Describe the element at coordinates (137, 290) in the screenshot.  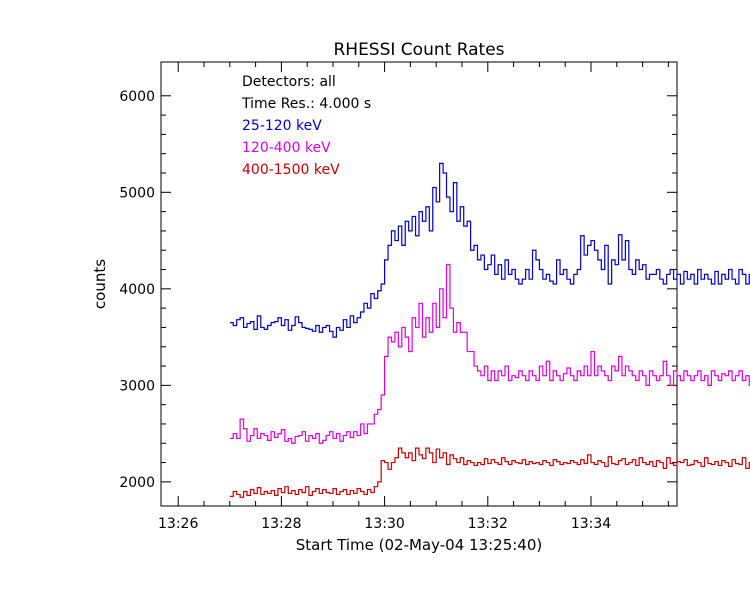
I see `y-tick-label: 4000` at that location.